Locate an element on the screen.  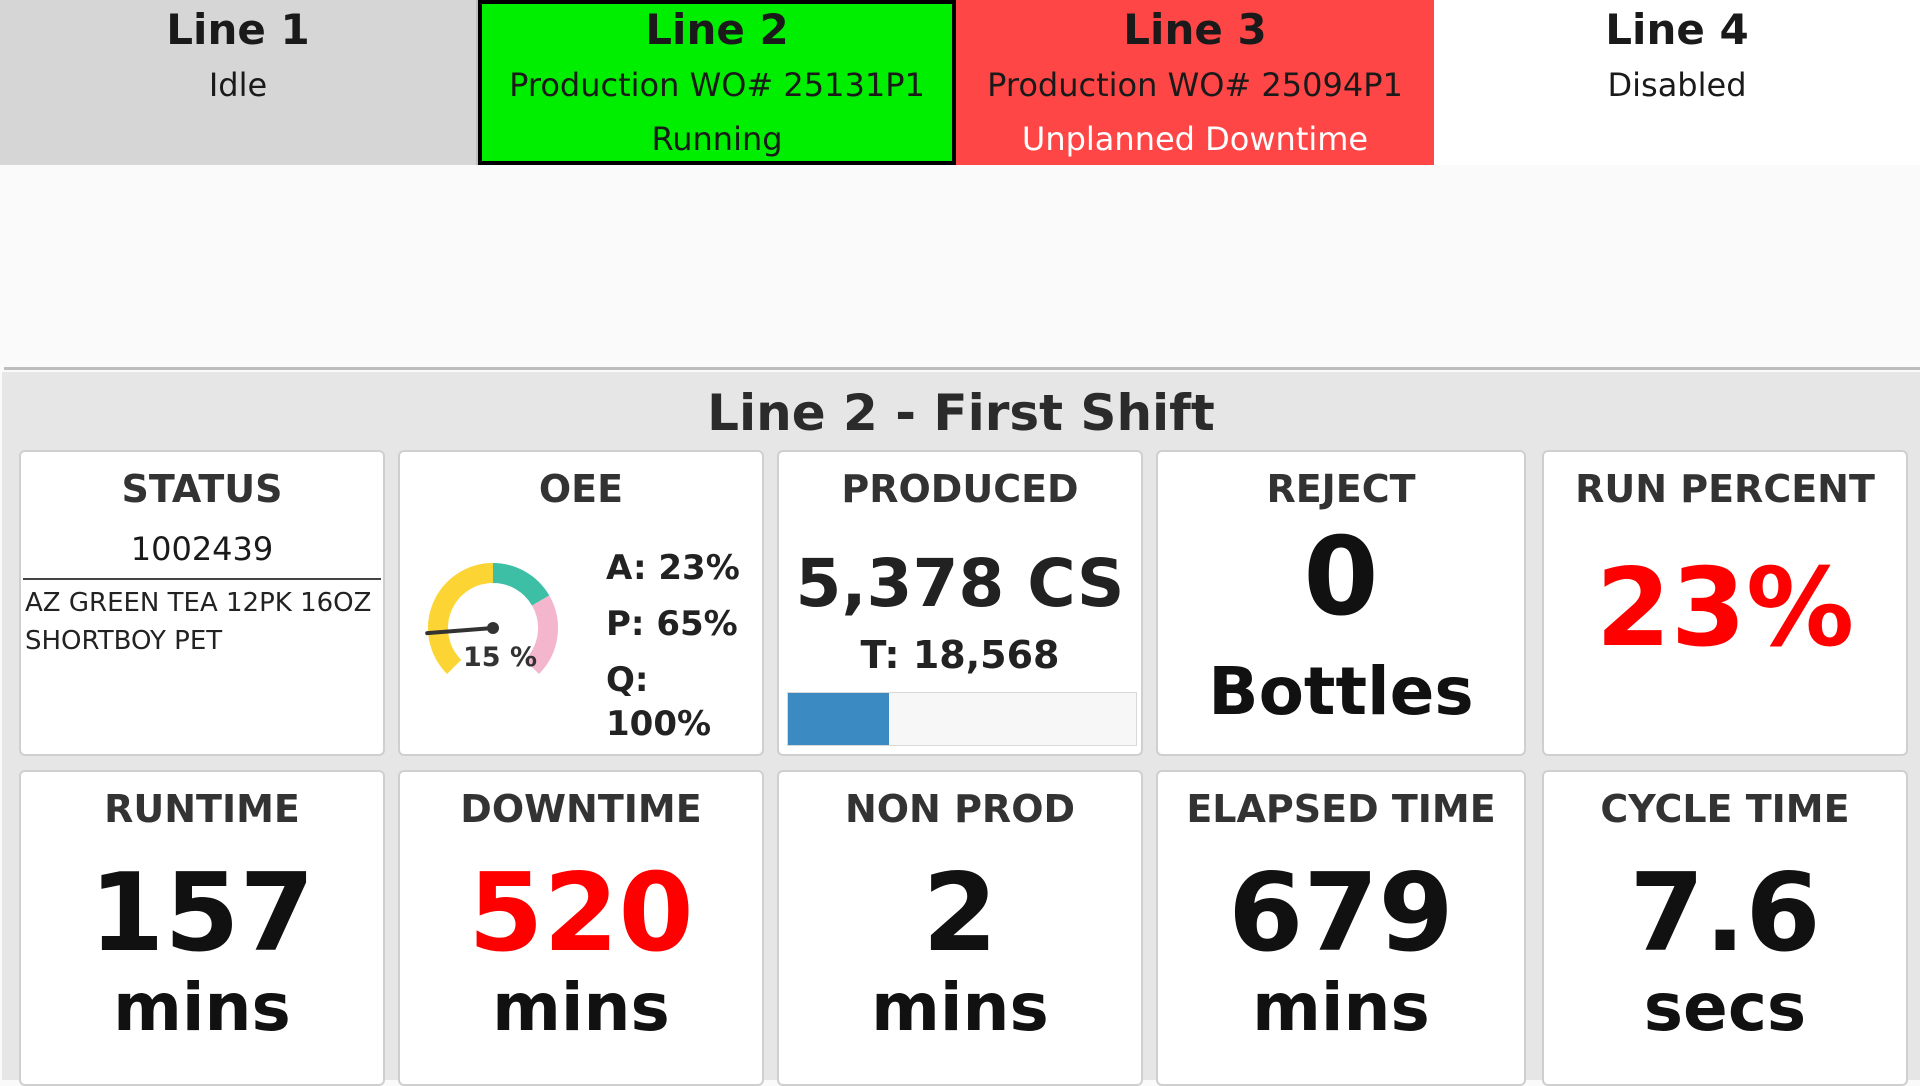
oee-gauge is located at coordinates (491, 618).